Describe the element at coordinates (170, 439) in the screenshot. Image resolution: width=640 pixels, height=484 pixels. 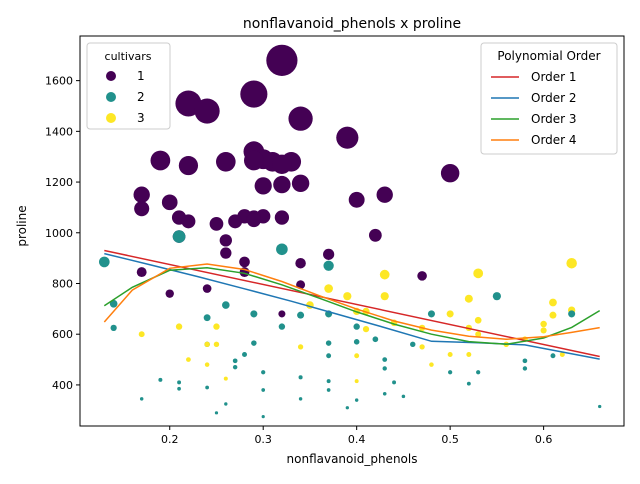
I see `x-tick-label: 0.2` at that location.